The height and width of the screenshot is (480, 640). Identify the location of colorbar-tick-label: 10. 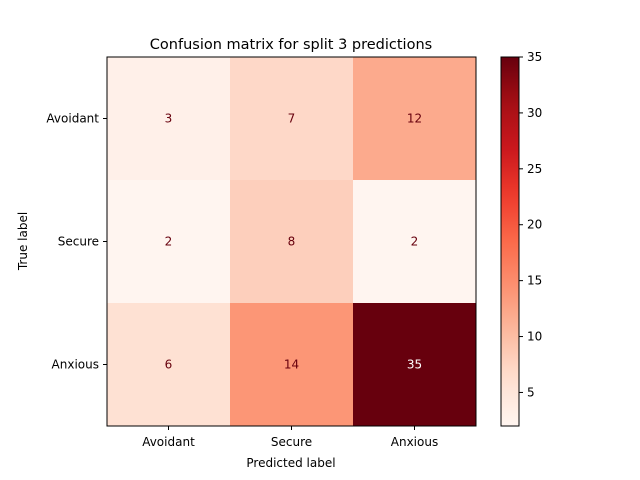
(534, 337).